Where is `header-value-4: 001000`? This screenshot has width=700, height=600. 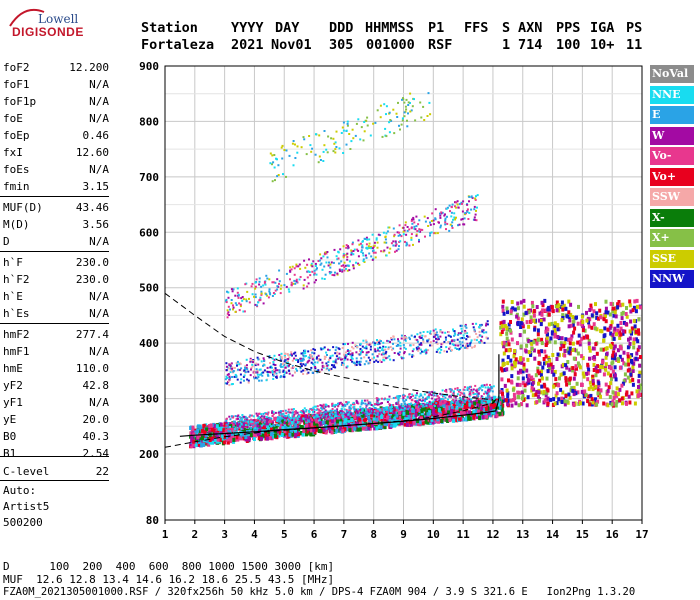
header-value-4: 001000 is located at coordinates (390, 45).